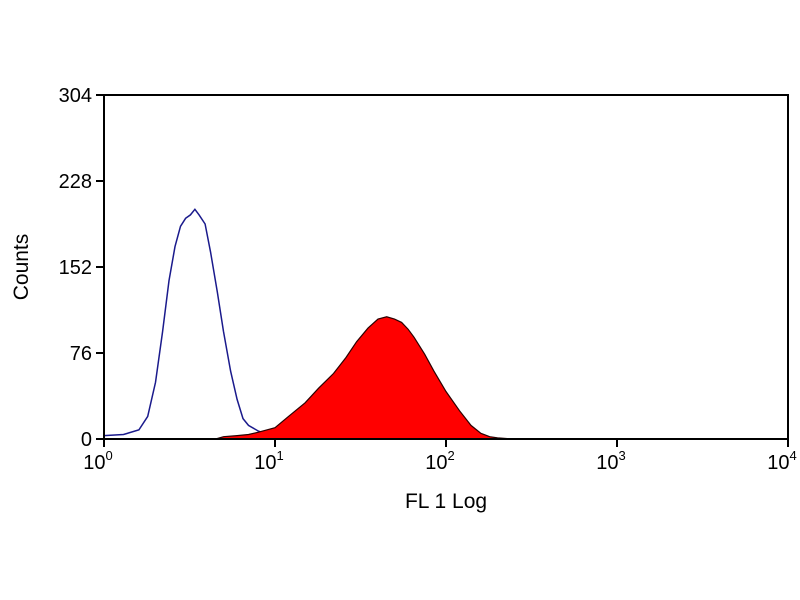 This screenshot has width=800, height=600. Describe the element at coordinates (365, 378) in the screenshot. I see `filled-histogram-series` at that location.